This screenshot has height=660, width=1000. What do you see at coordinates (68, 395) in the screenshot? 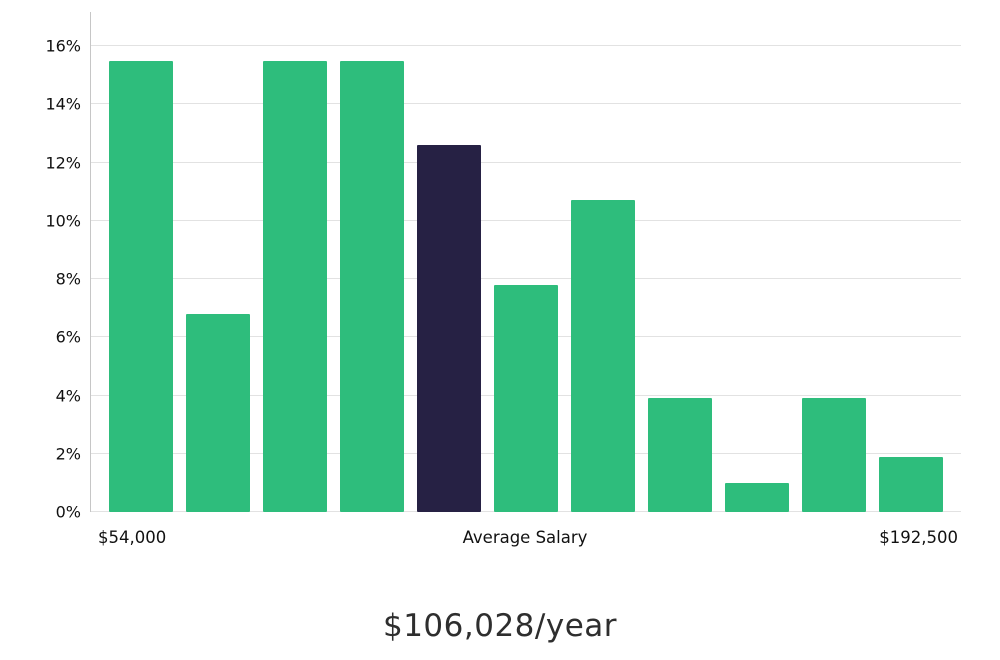
I see `y-axis-tick-4pct: 4%` at bounding box center [68, 395].